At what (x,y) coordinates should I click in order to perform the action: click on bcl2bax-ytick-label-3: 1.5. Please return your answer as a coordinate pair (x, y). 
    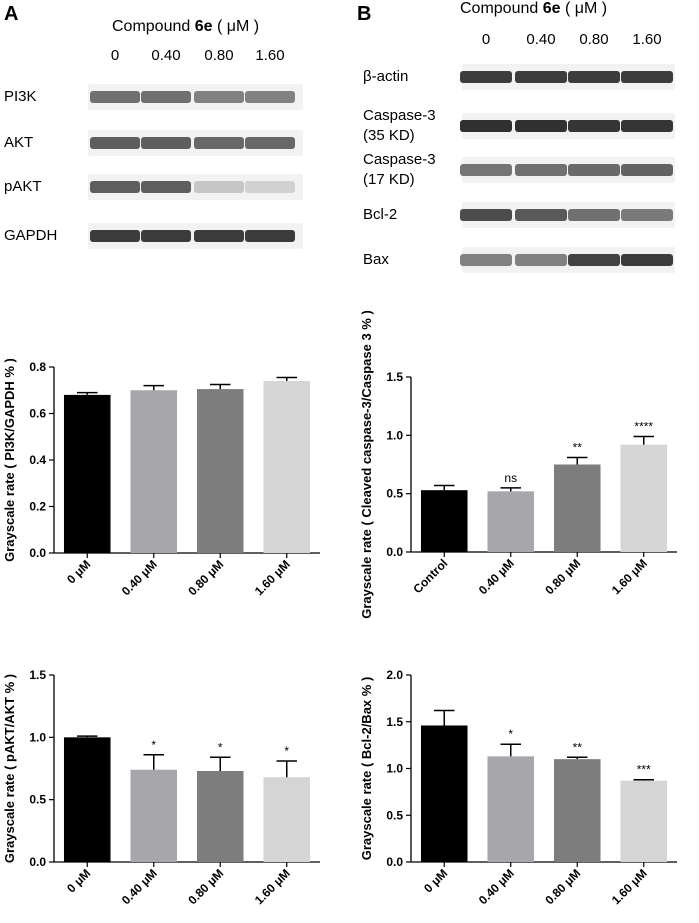
    Looking at the image, I should click on (394, 722).